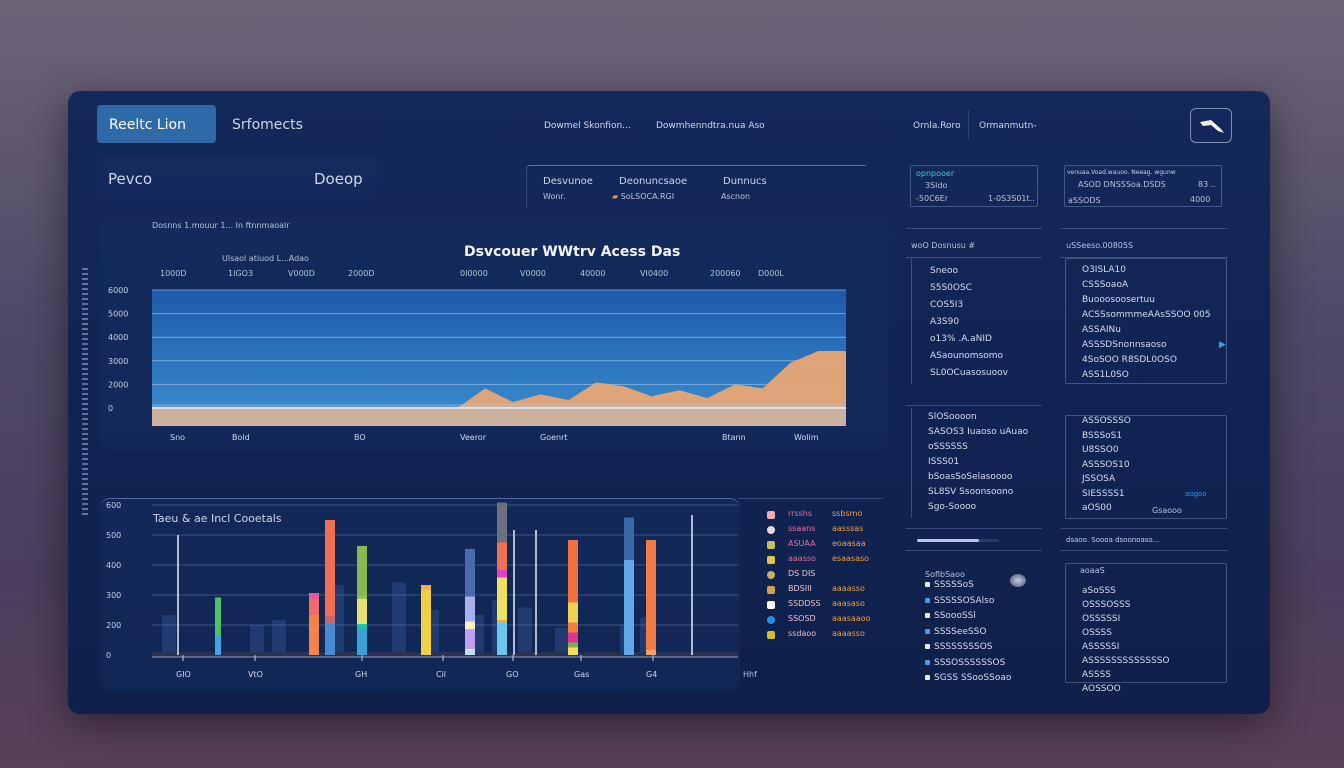 The height and width of the screenshot is (768, 1344). I want to click on legend-item: SSDDSS aaasaso, so click(824, 605).